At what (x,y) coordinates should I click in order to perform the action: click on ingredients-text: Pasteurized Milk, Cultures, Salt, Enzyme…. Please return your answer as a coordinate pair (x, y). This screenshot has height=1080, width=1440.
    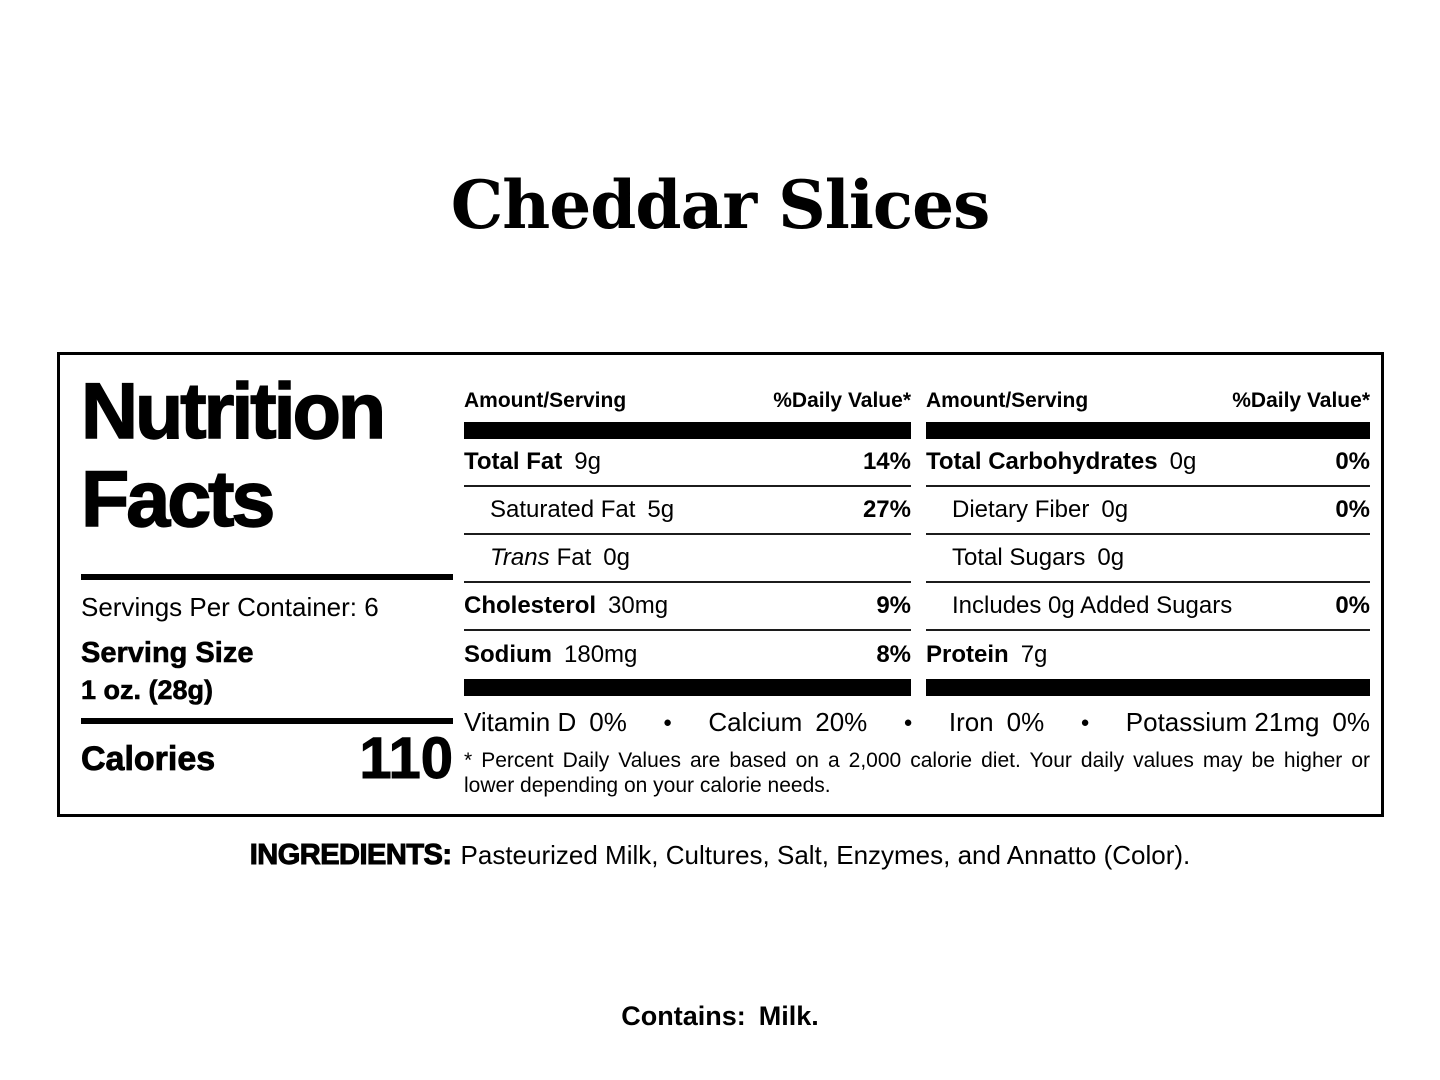
    Looking at the image, I should click on (825, 855).